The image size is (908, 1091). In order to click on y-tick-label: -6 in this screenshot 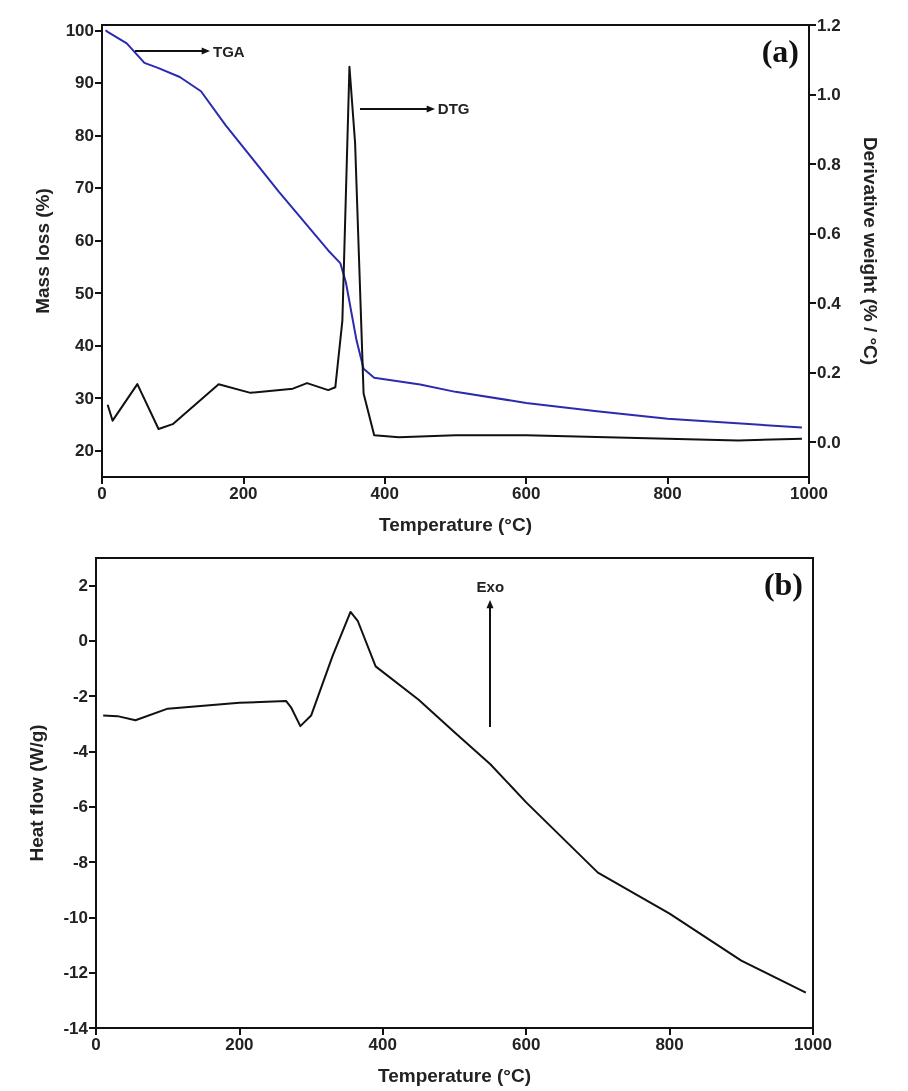, I will do `click(80, 807)`.